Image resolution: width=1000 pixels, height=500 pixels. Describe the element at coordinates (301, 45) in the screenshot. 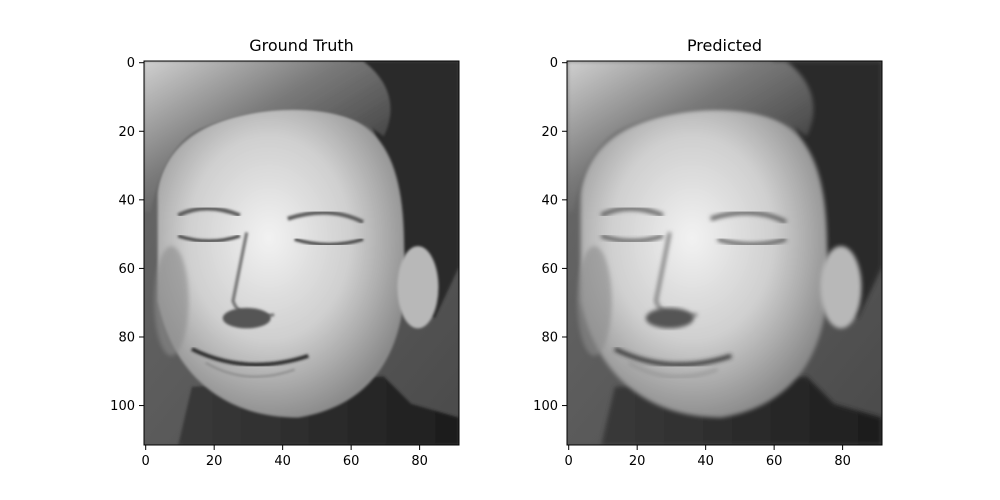

I see `panel-title: Ground Truth` at that location.